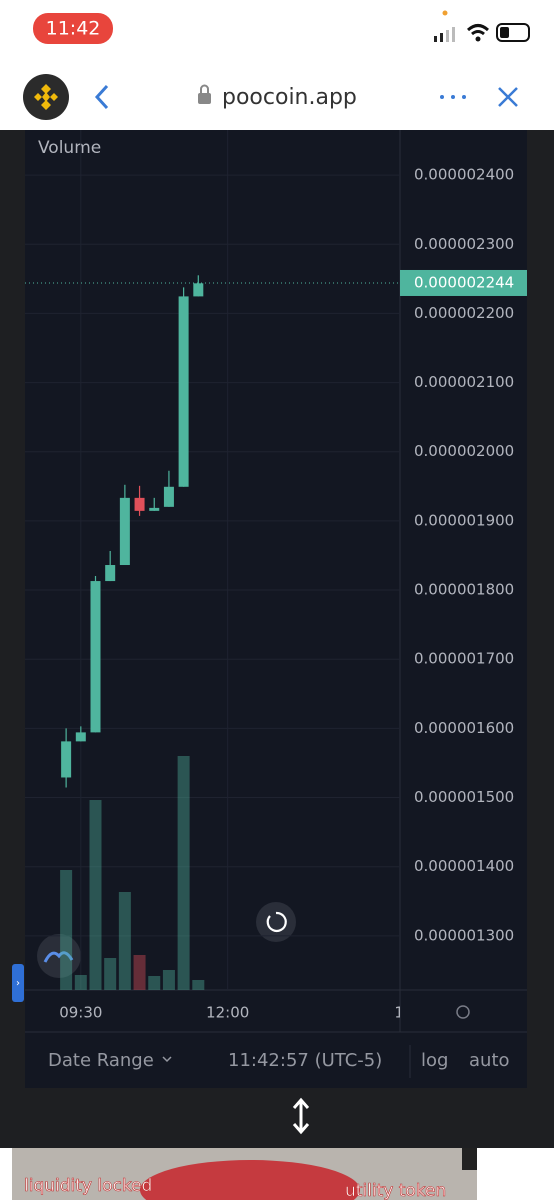 This screenshot has height=1204, width=554. I want to click on close-button, so click(508, 97).